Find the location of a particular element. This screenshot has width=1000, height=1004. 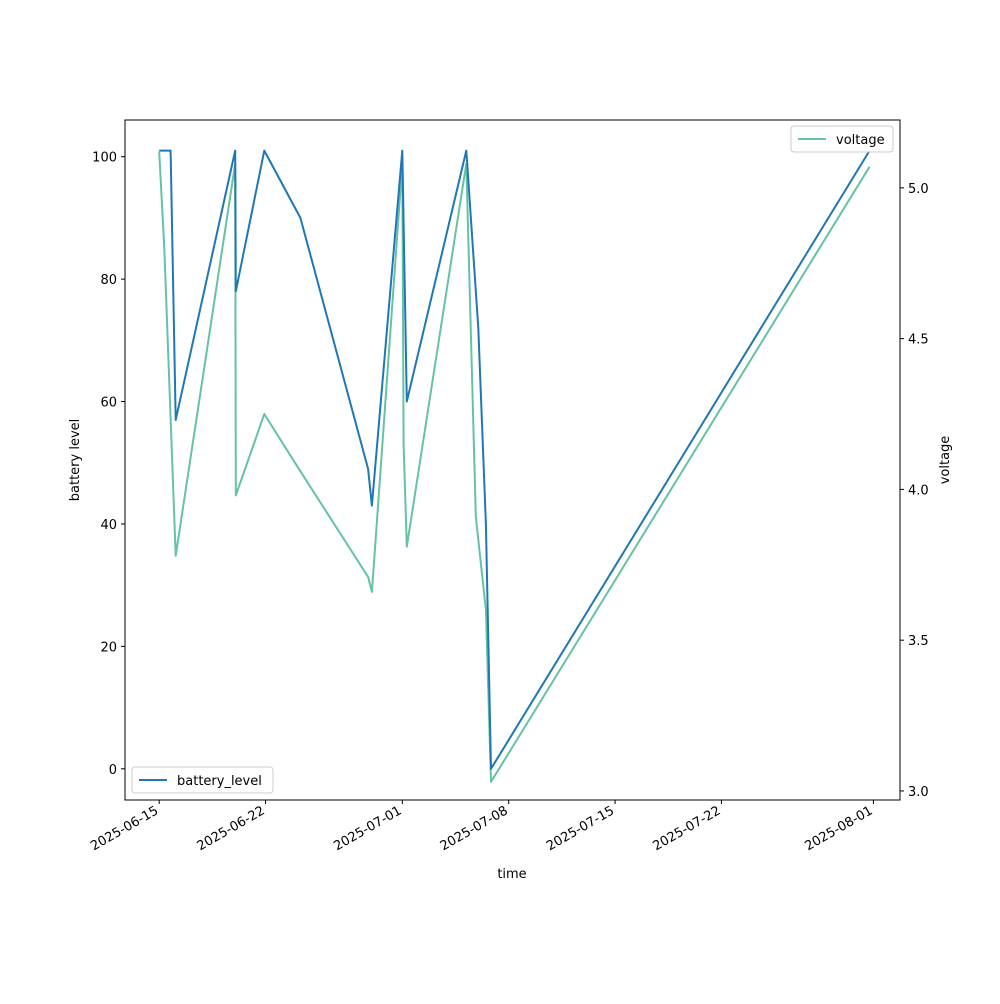

x-tick-label: 2025-07-22 is located at coordinates (687, 828).